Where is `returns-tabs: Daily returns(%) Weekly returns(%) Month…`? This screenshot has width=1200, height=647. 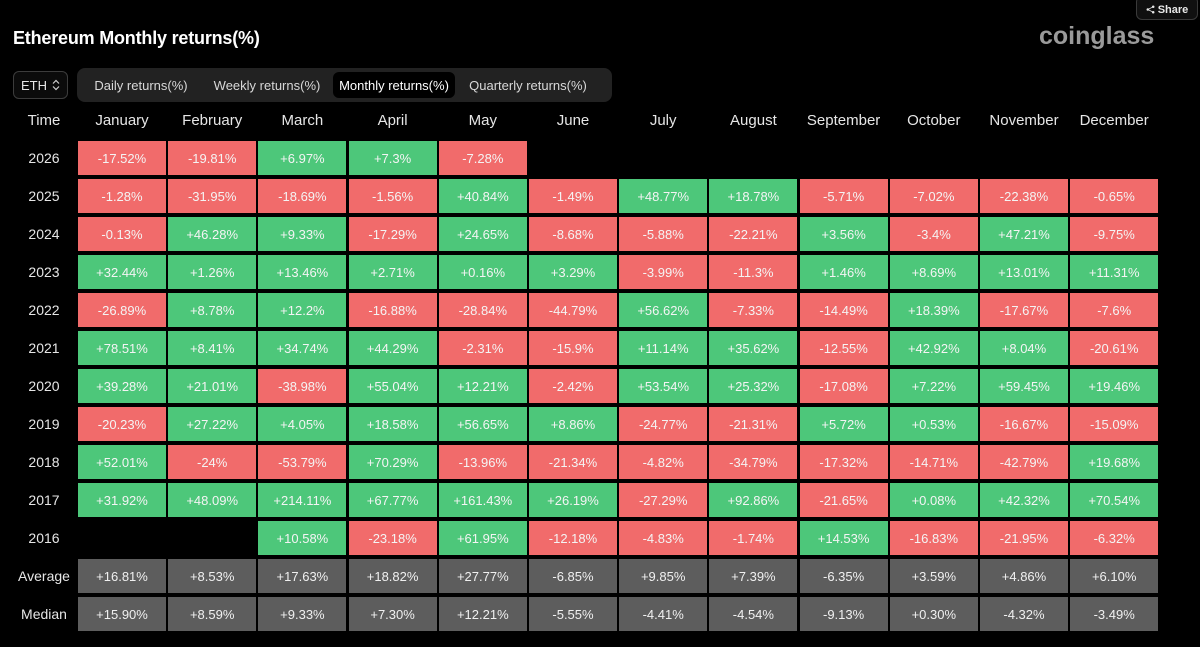
returns-tabs: Daily returns(%) Weekly returns(%) Month… is located at coordinates (344, 85).